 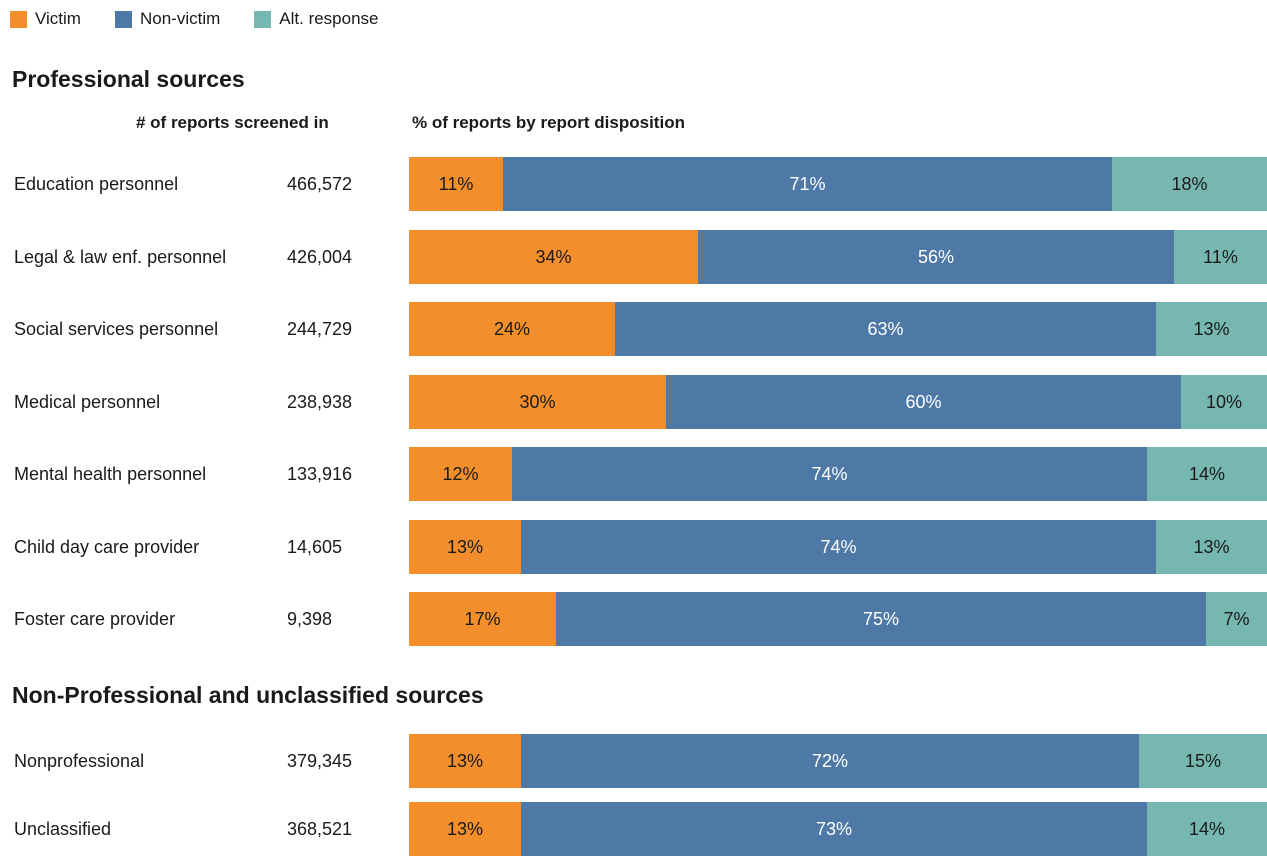 What do you see at coordinates (548, 122) in the screenshot?
I see `percent-column-header: % of reports by report disposition` at bounding box center [548, 122].